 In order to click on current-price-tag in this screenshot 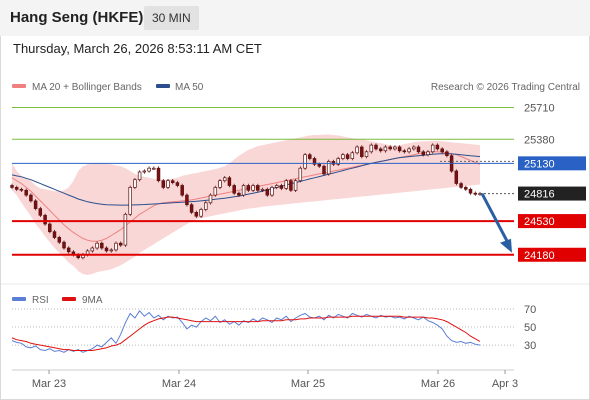, I will do `click(552, 193)`.